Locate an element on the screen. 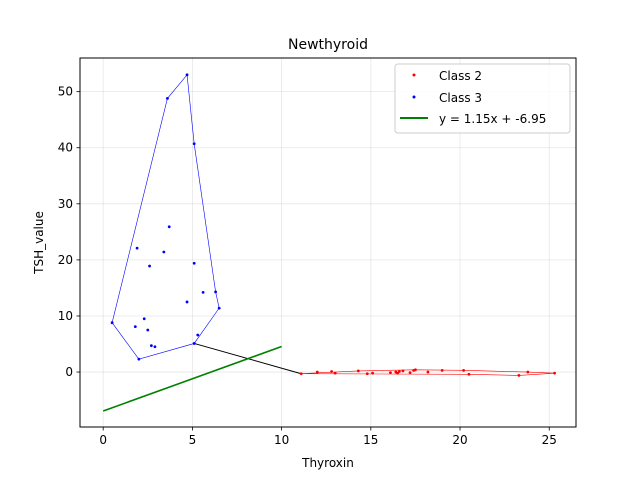 The height and width of the screenshot is (480, 640). legend: Class 2 Class 3 y = 1.15x + -6.95 is located at coordinates (482, 98).